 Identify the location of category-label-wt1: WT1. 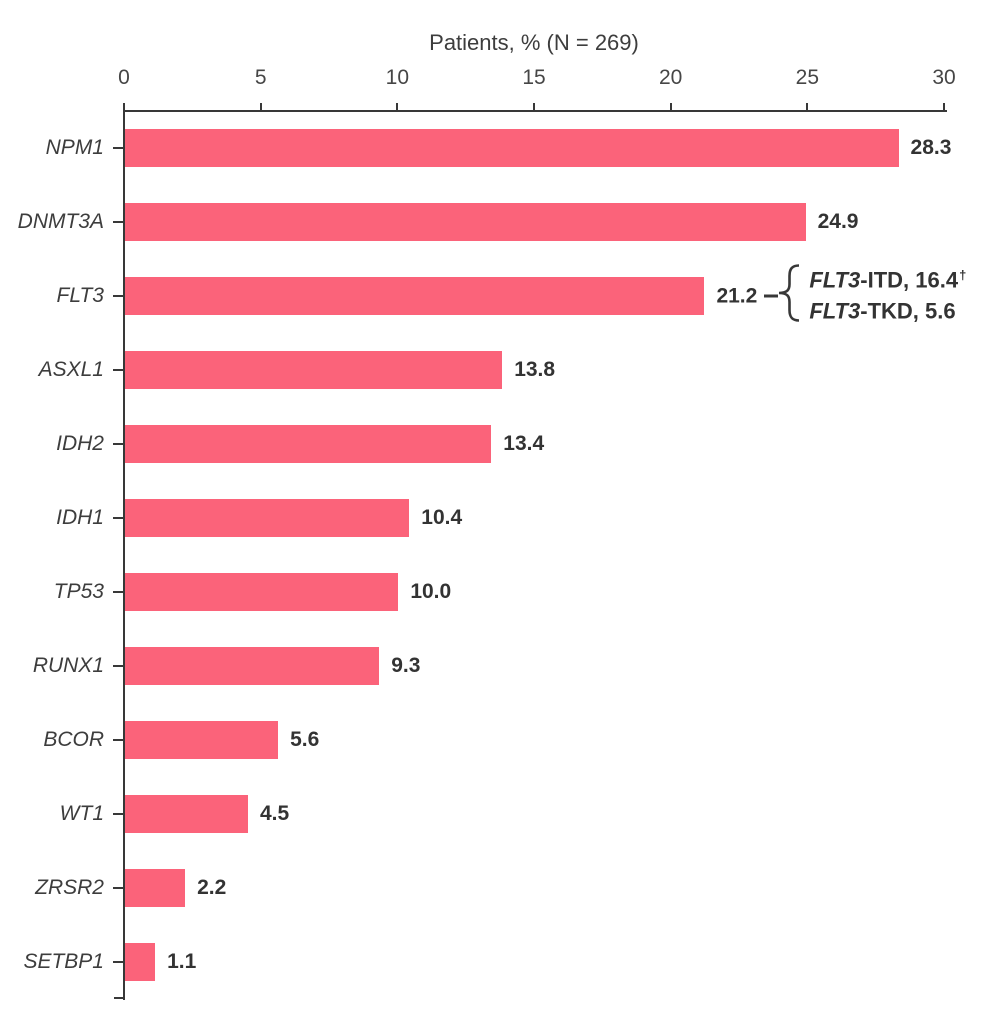
(81, 813).